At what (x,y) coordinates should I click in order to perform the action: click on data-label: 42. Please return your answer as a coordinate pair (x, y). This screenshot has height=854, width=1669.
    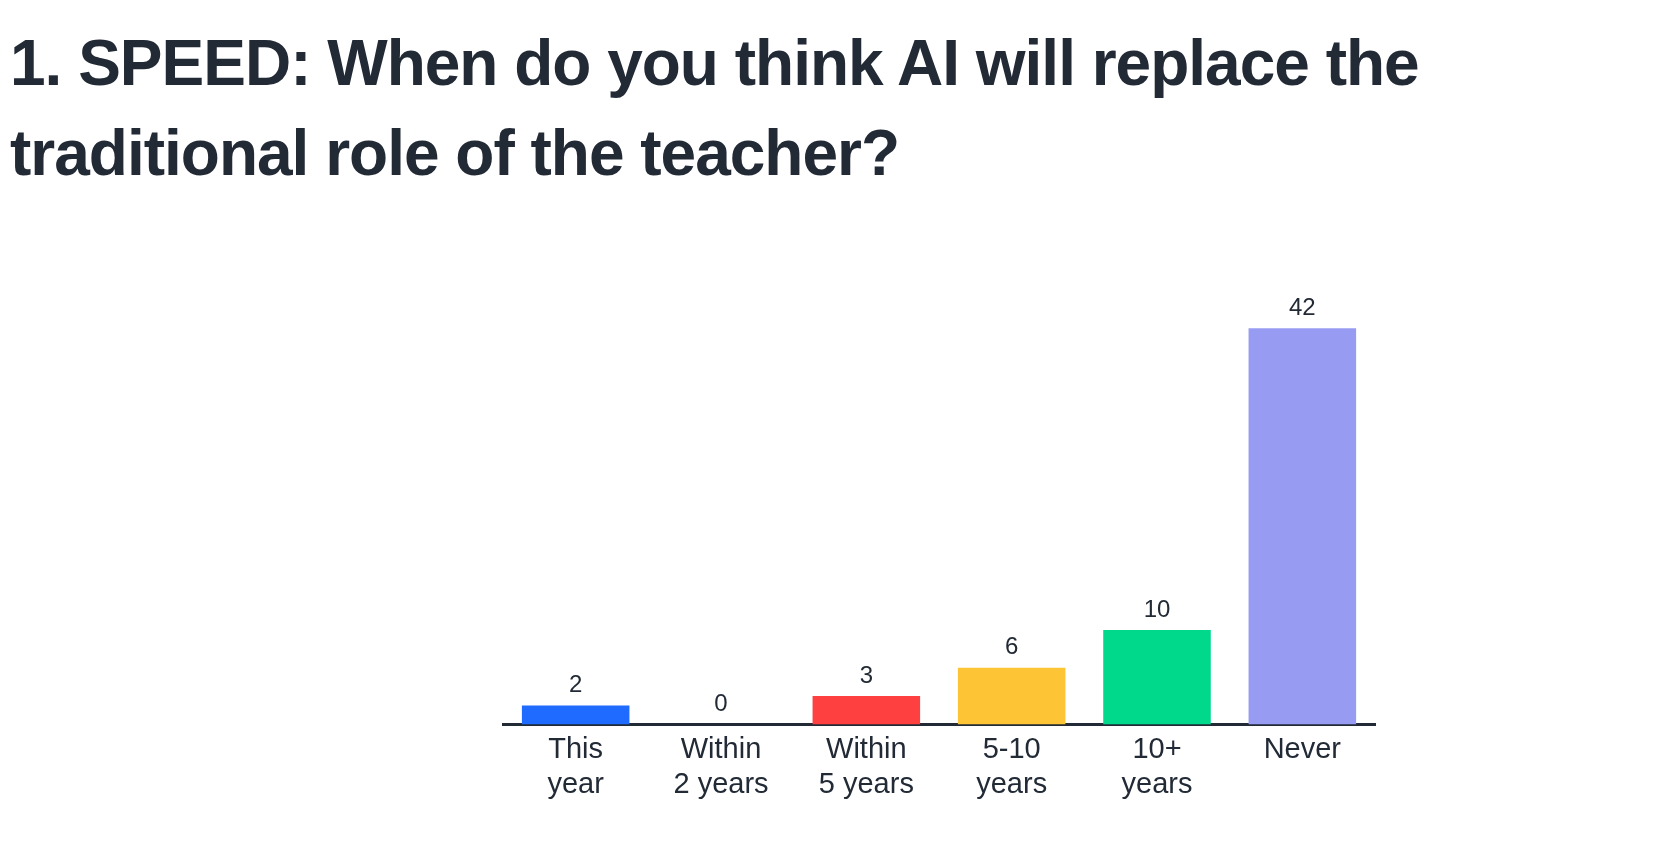
    Looking at the image, I should click on (1302, 306).